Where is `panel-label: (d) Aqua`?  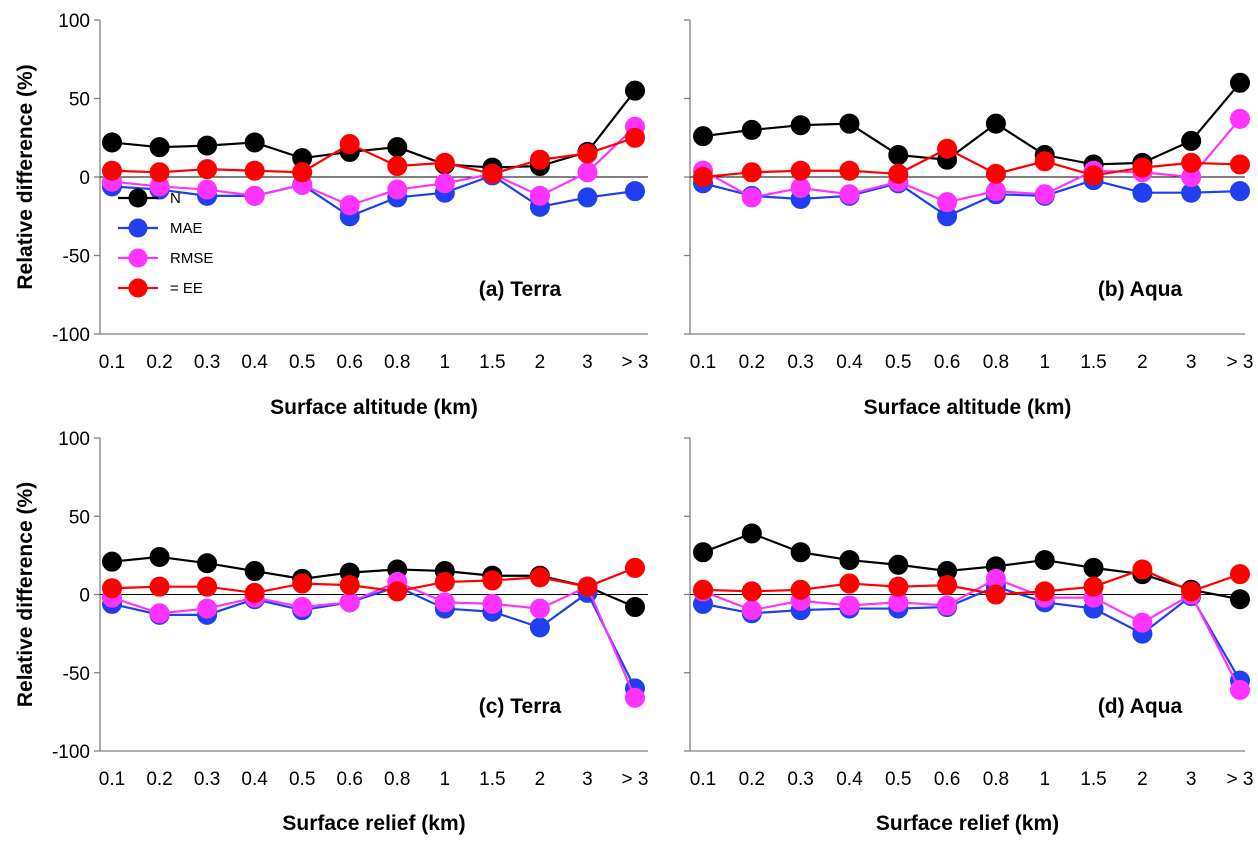 panel-label: (d) Aqua is located at coordinates (1140, 706).